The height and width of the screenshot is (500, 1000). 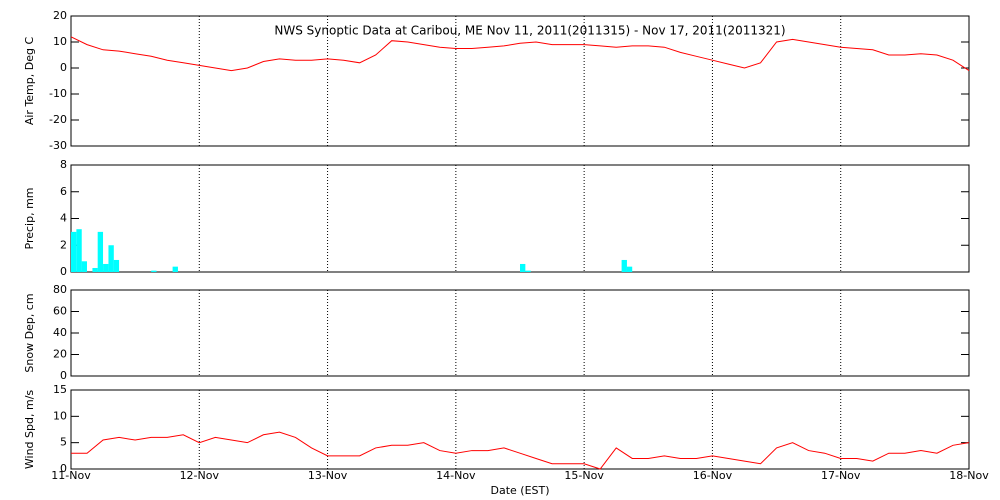 I want to click on x-tick-label: 13-Nov, so click(x=328, y=475).